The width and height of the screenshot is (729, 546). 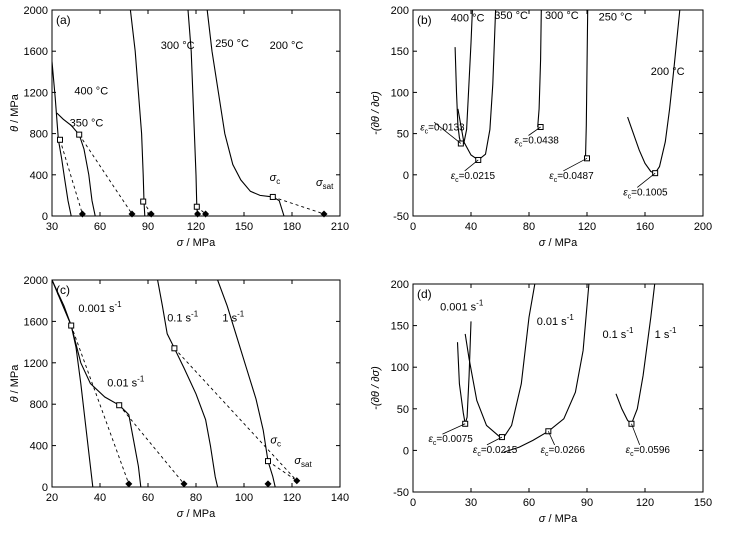 I want to click on y-tick-label: 2000, so click(x=36, y=281).